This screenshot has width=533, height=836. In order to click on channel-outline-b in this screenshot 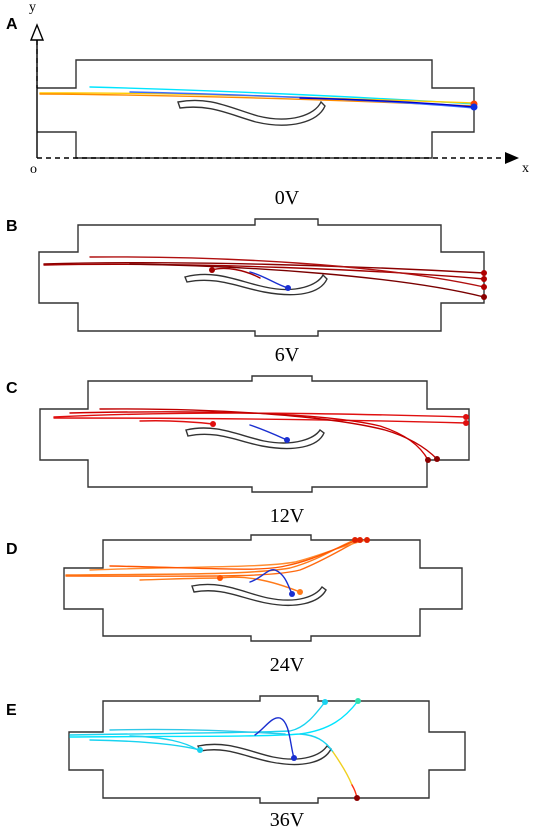, I will do `click(261, 277)`.